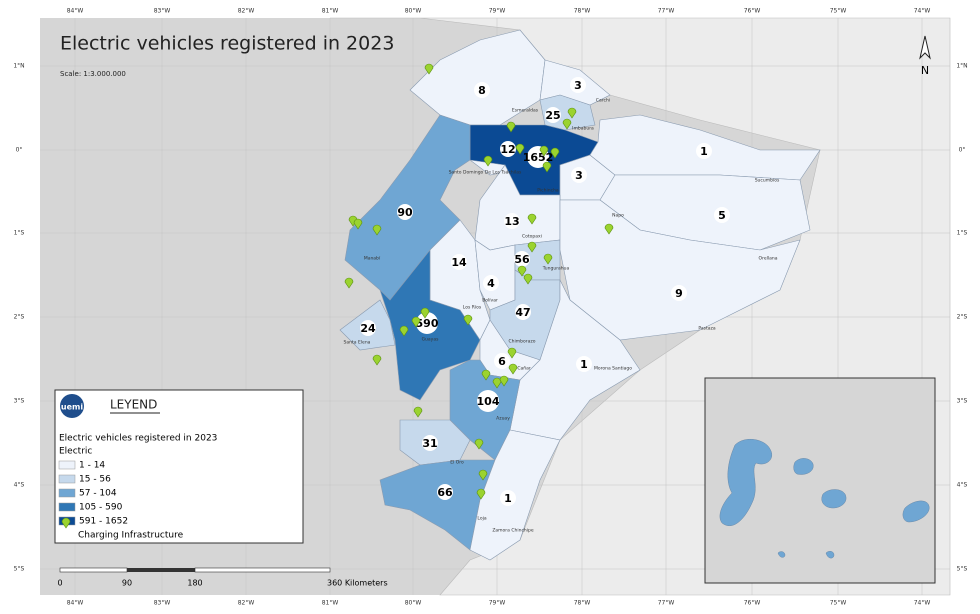  Describe the element at coordinates (92, 466) in the screenshot. I see `legend-label: 1 - 14` at that location.